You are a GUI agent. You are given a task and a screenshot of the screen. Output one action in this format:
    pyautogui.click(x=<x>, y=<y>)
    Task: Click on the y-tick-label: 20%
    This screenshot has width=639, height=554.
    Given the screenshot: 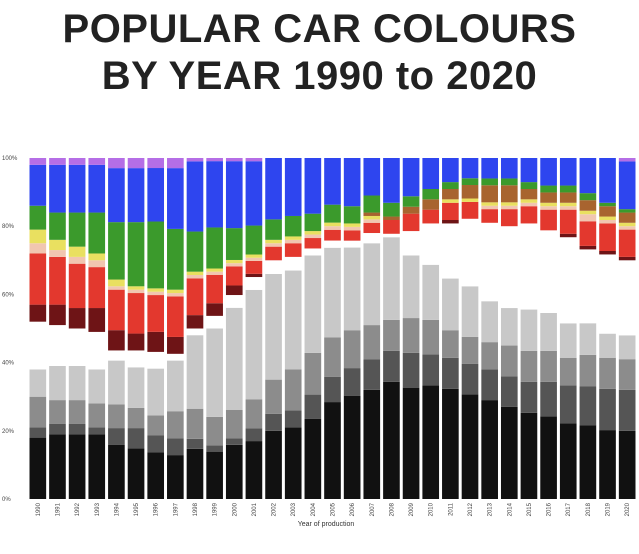 What is the action you would take?
    pyautogui.click(x=8, y=432)
    